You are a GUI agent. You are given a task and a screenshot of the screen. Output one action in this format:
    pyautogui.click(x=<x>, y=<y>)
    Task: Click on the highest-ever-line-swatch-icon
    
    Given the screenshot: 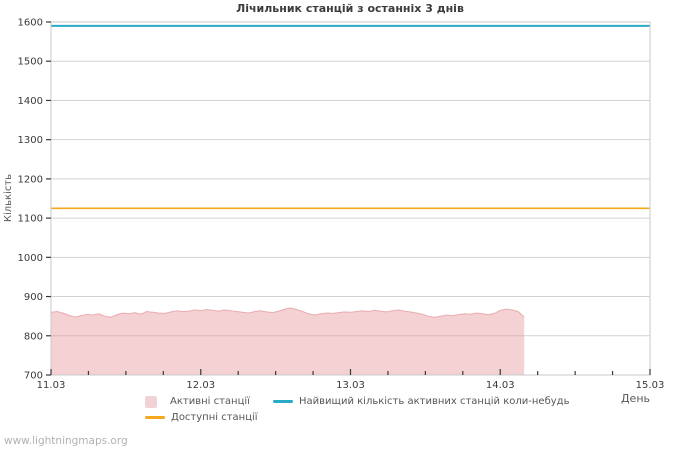 What is the action you would take?
    pyautogui.click(x=283, y=401)
    